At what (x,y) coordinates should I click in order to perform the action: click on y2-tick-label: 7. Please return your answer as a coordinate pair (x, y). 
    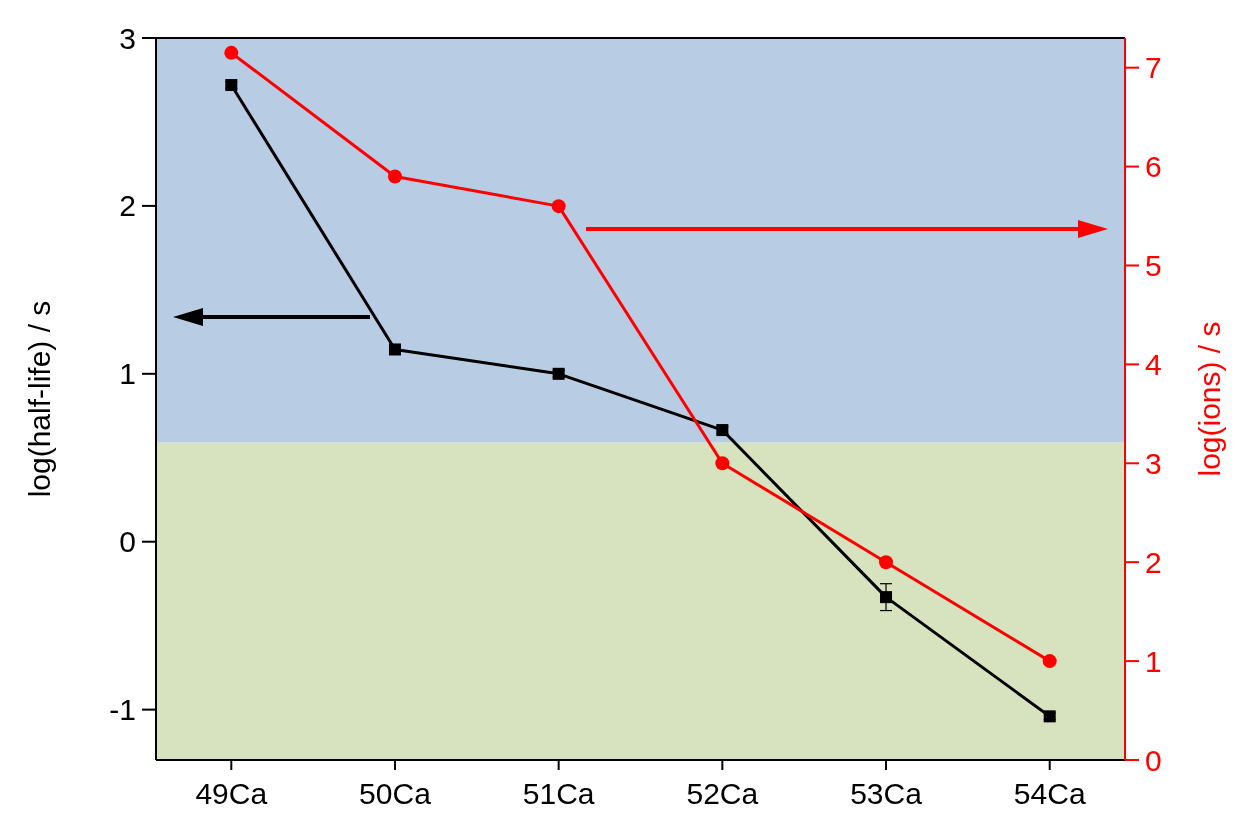
    Looking at the image, I should click on (1153, 68).